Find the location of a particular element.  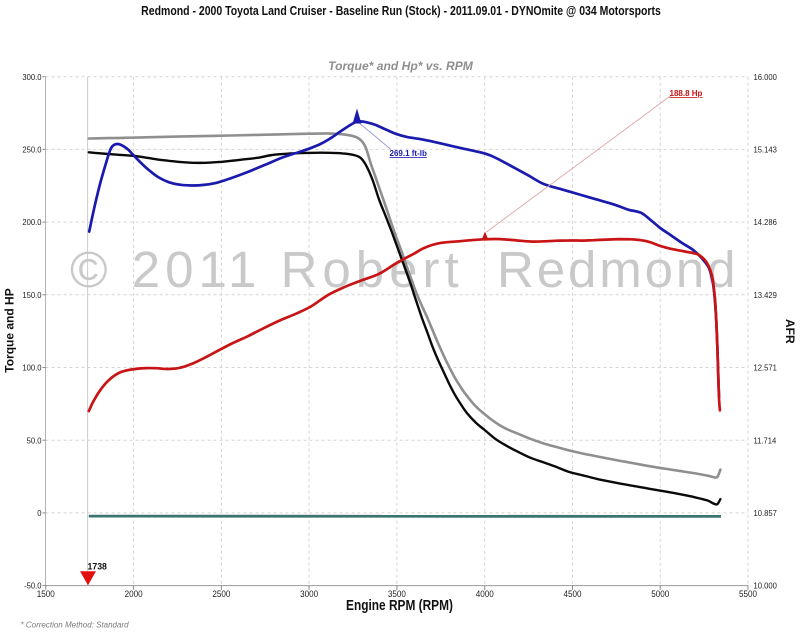

svg-text: 10.000 is located at coordinates (766, 585).